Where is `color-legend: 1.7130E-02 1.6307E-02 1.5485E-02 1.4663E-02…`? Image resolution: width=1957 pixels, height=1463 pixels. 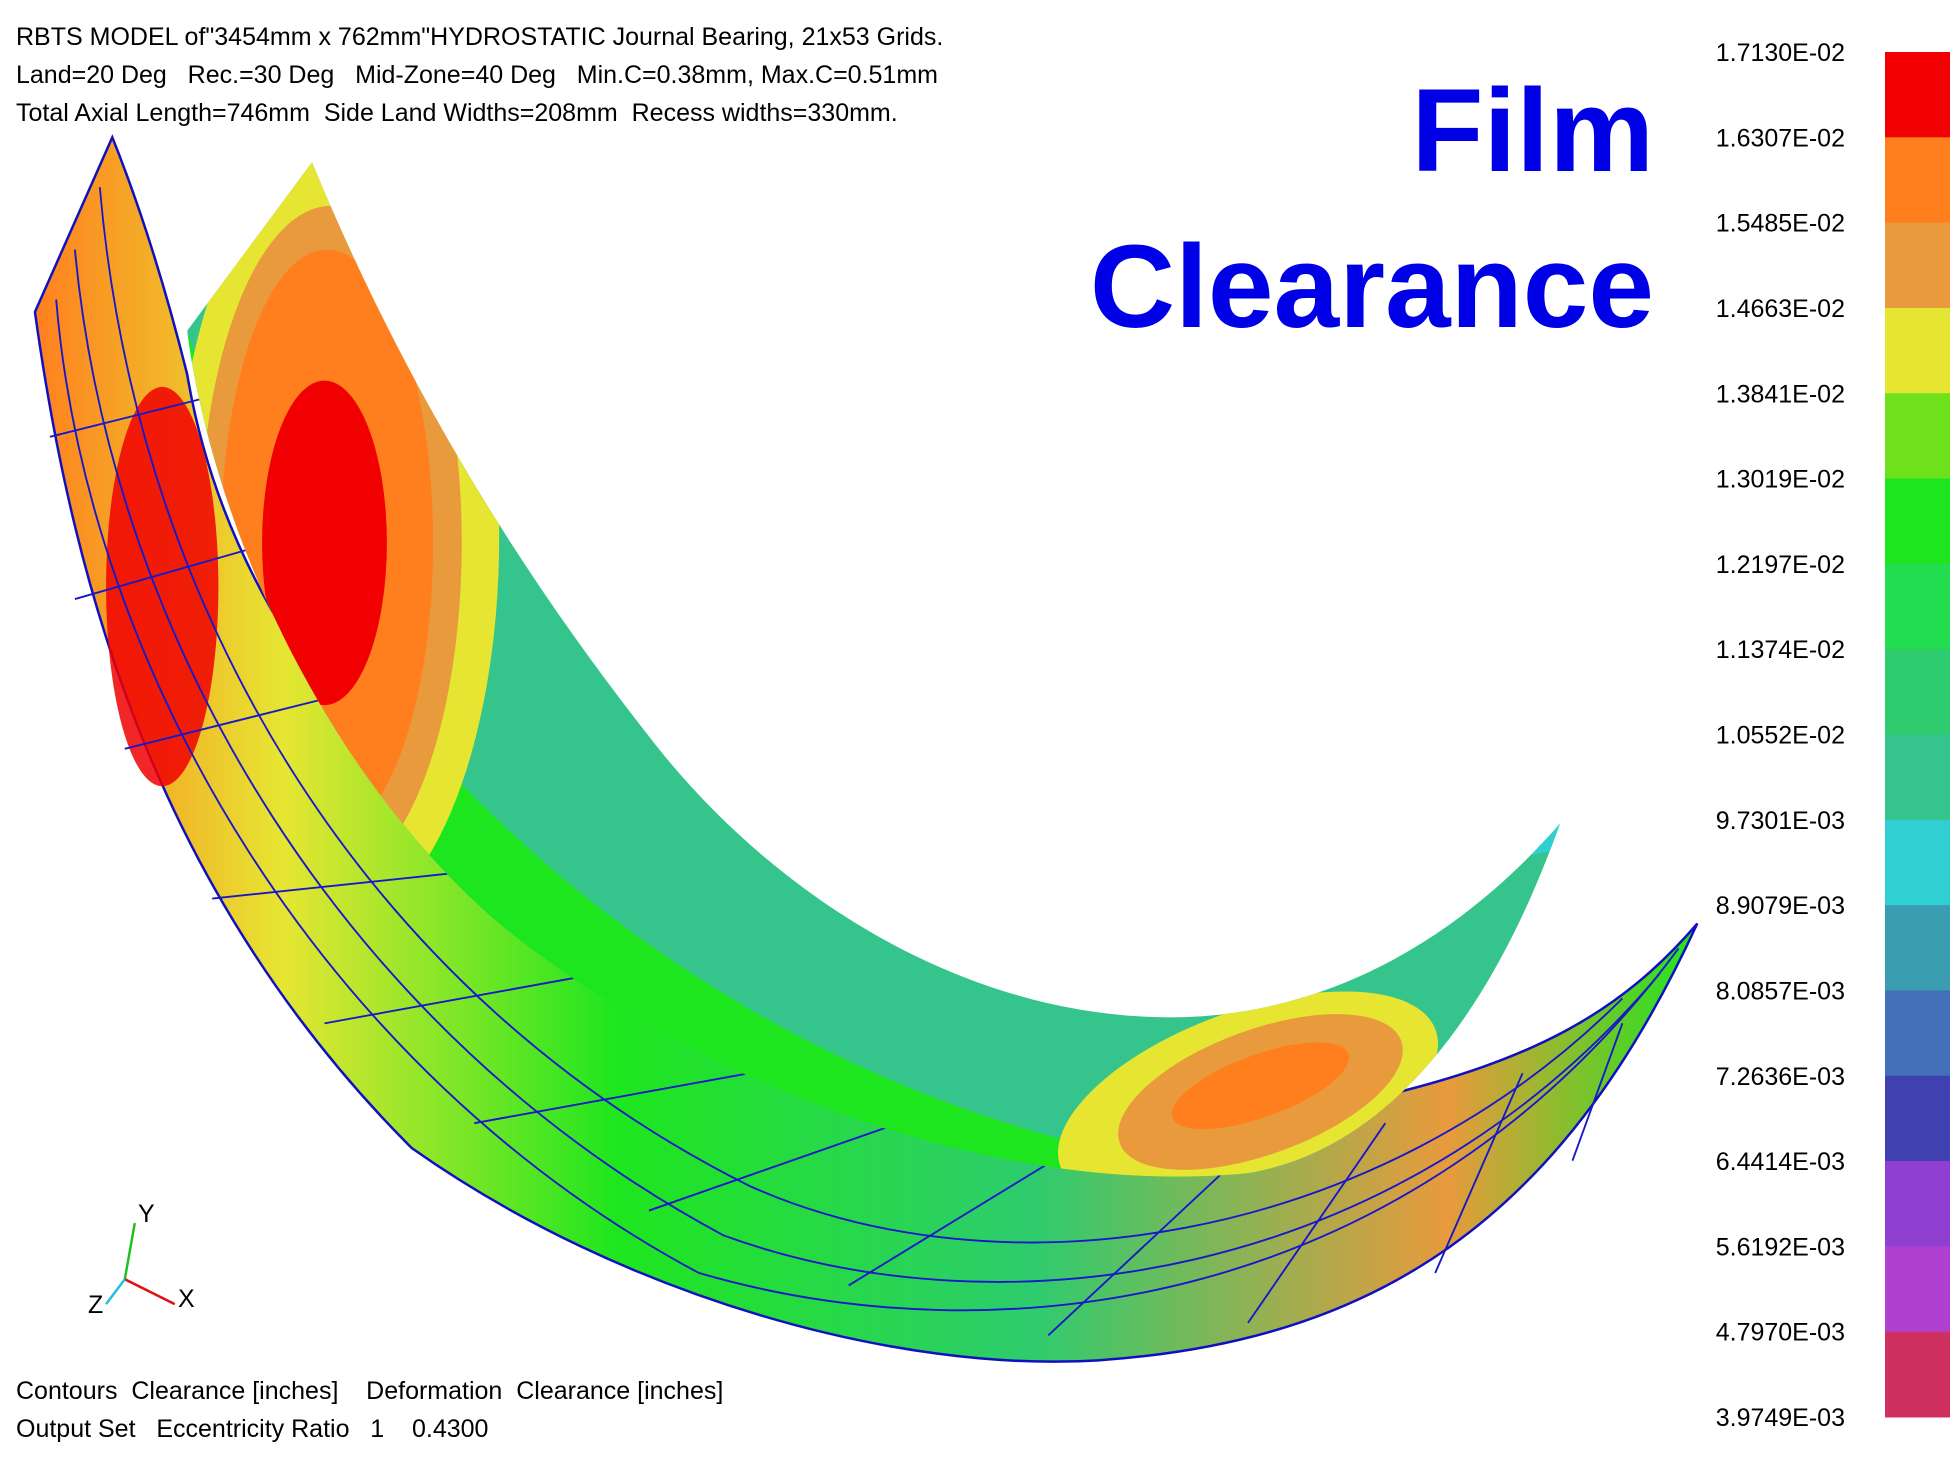 color-legend: 1.7130E-02 1.6307E-02 1.5485E-02 1.4663E-02… is located at coordinates (1833, 735).